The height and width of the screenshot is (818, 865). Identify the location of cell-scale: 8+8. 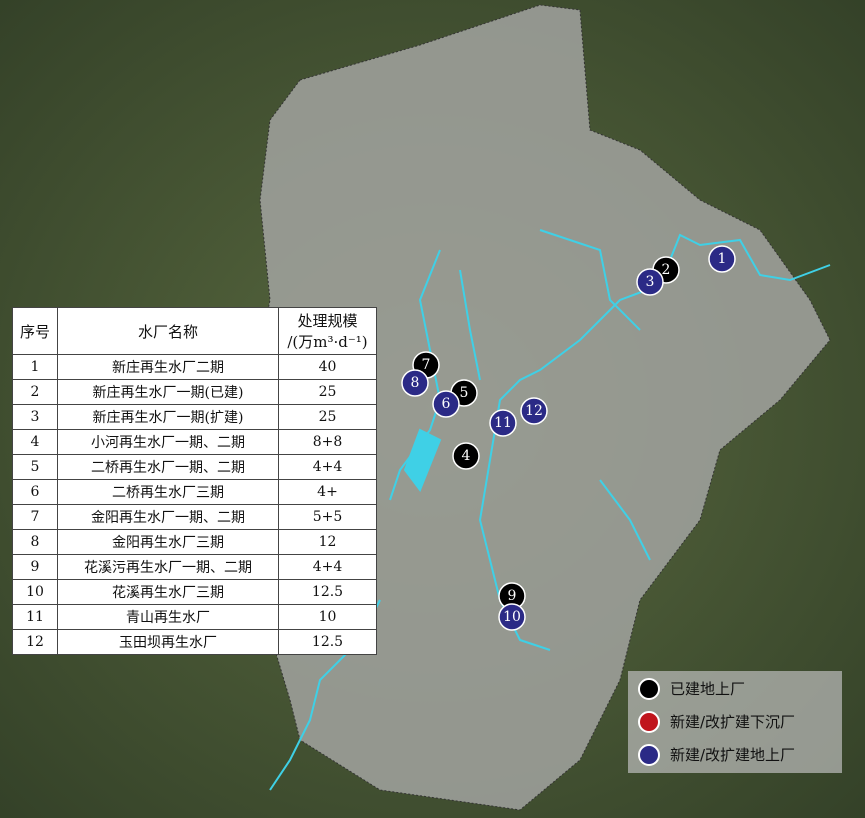
(327, 442).